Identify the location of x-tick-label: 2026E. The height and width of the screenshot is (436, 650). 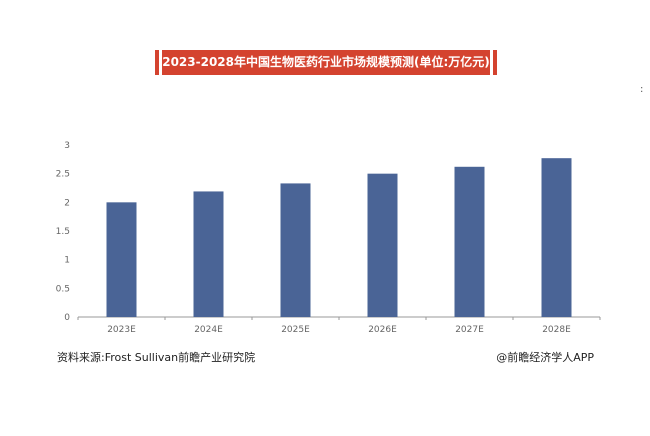
(382, 330).